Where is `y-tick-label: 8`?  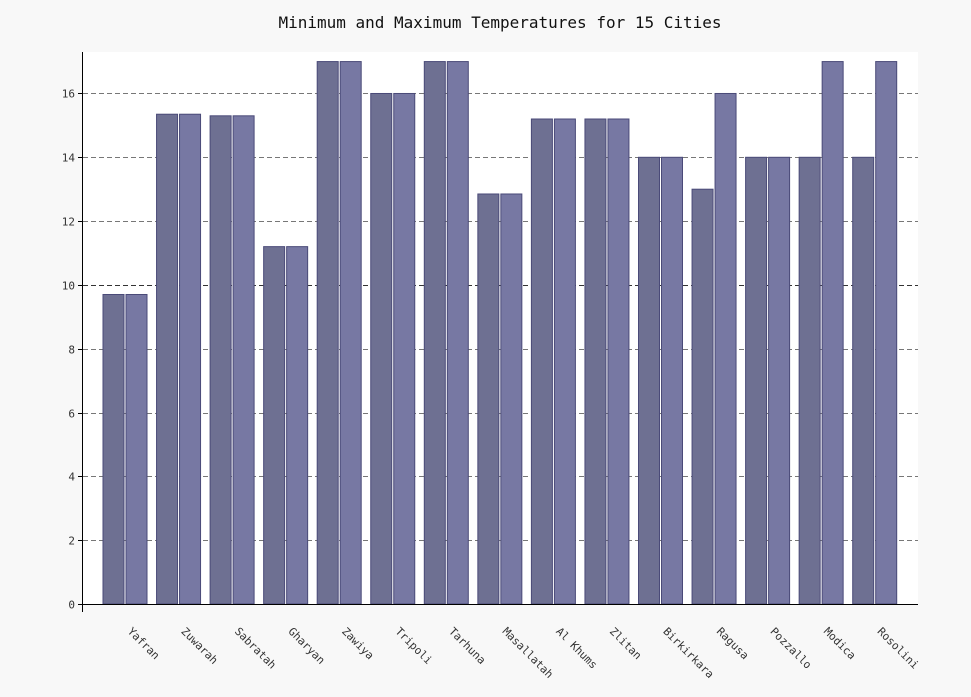
y-tick-label: 8 is located at coordinates (71, 350).